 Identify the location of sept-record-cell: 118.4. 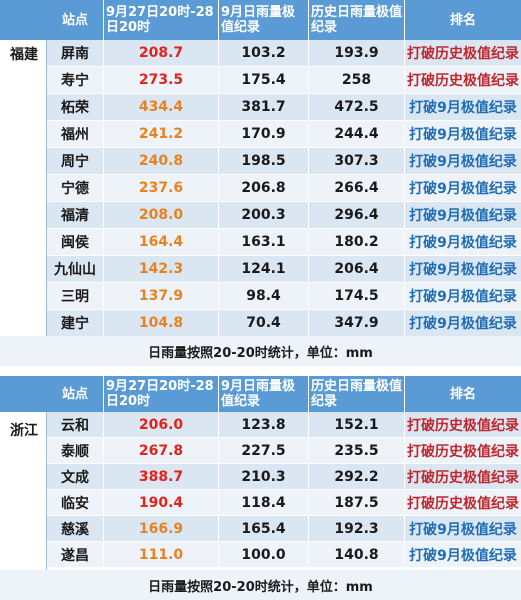
(264, 503).